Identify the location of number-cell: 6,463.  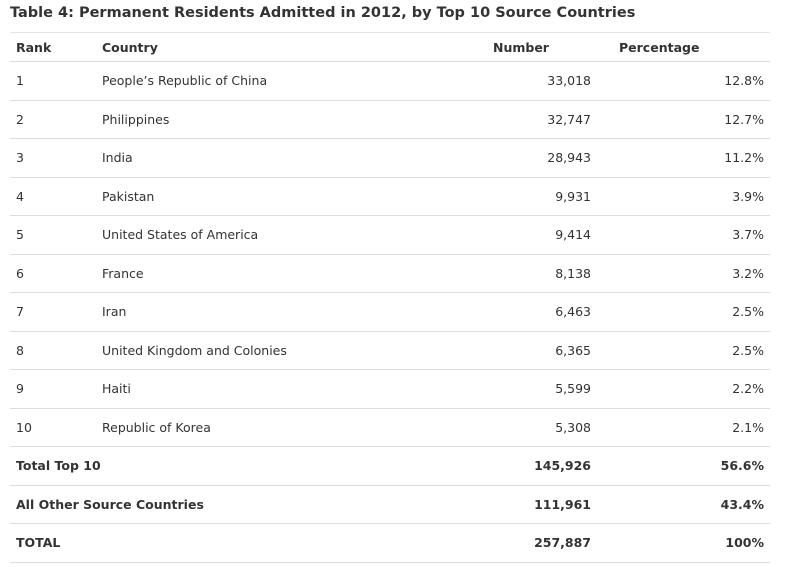
(509, 312).